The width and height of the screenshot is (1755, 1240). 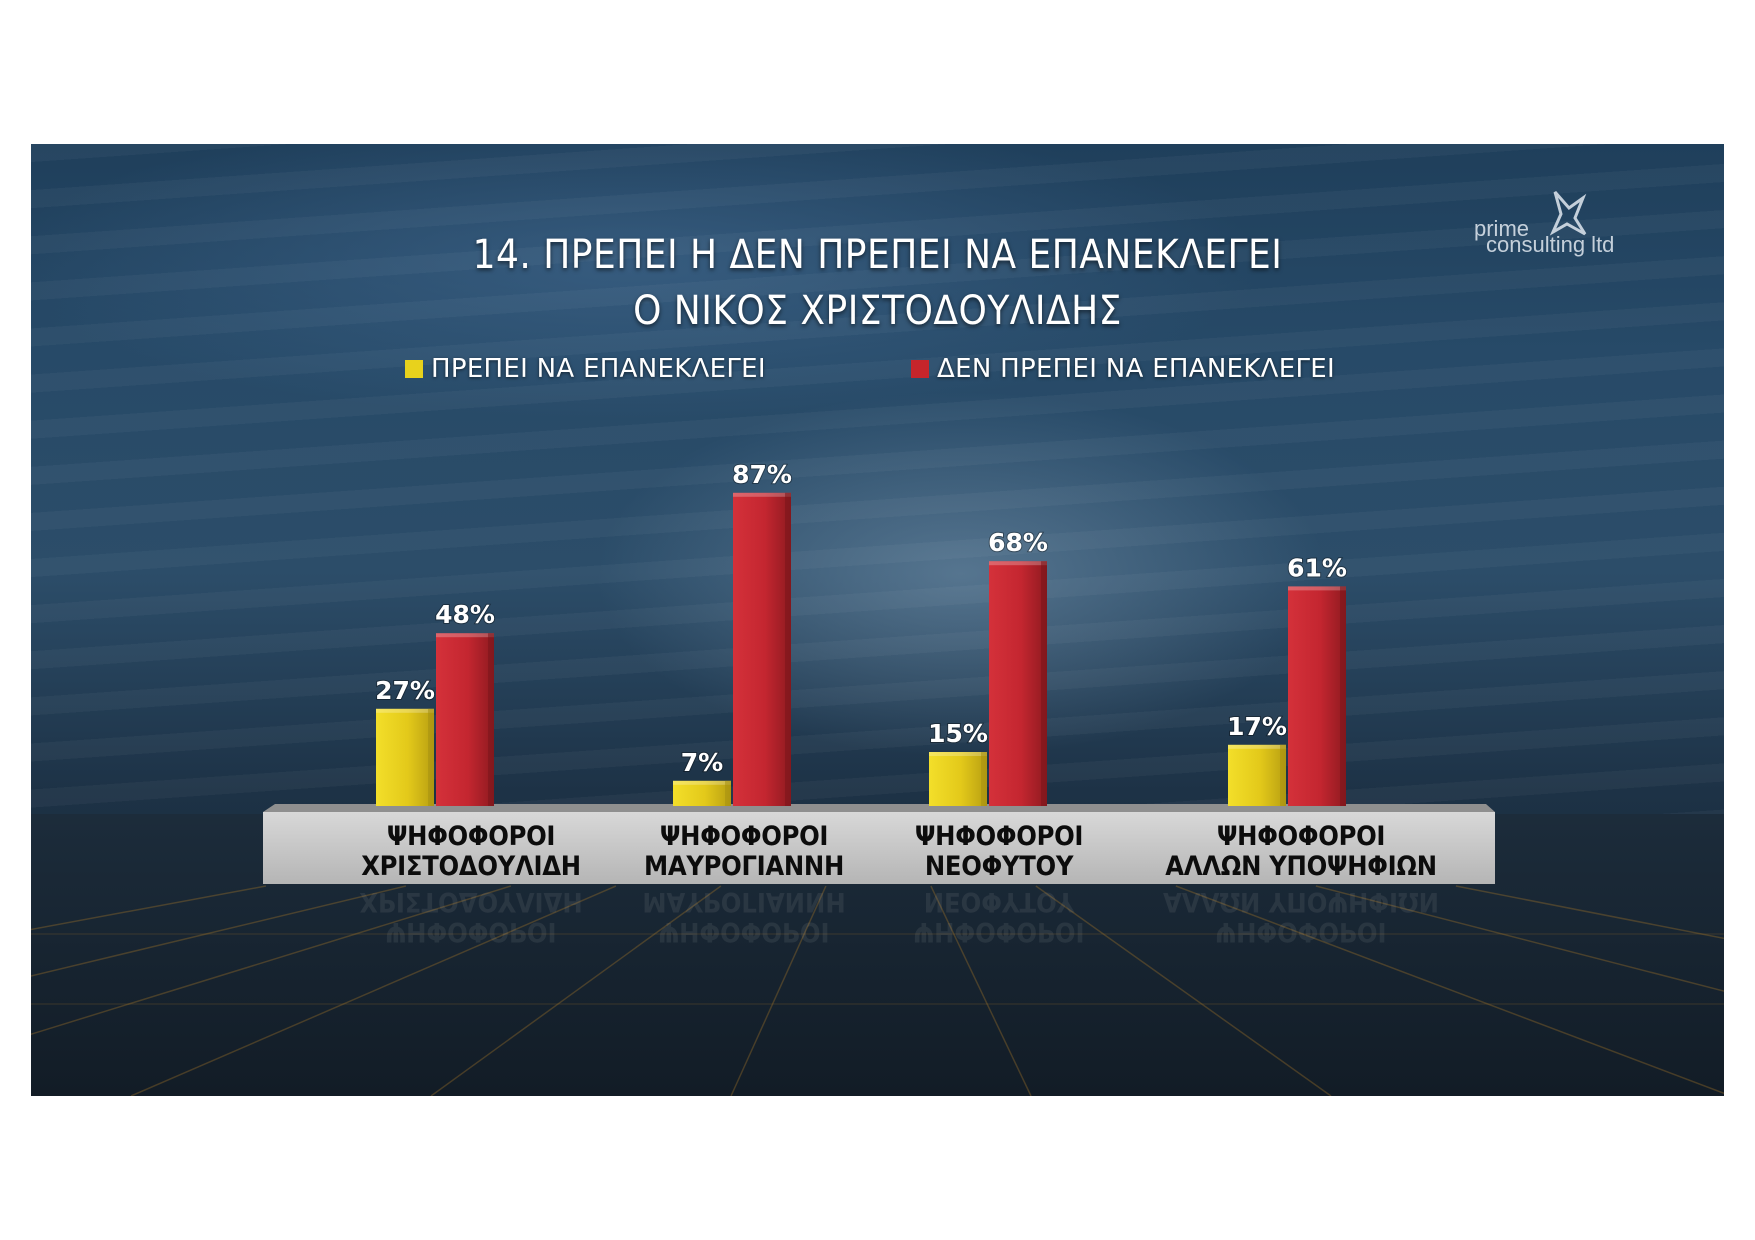 What do you see at coordinates (958, 733) in the screenshot?
I see `value-label-yes-2: 15%` at bounding box center [958, 733].